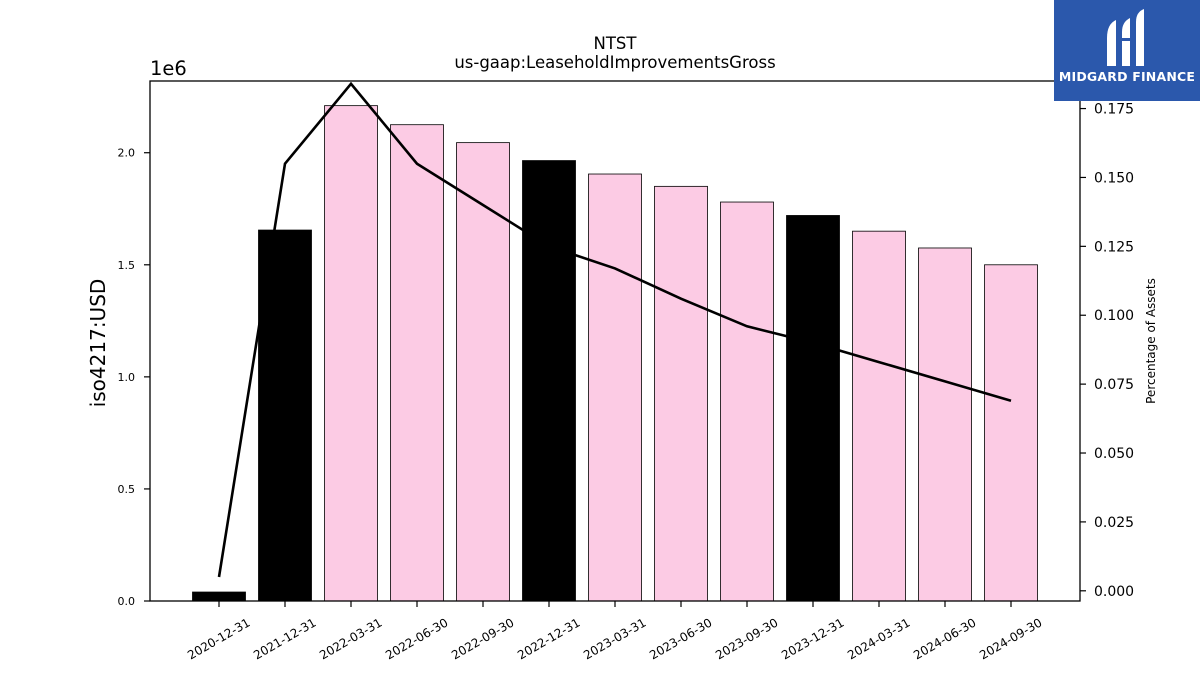  Describe the element at coordinates (127, 489) in the screenshot. I see `y-tick-label: 0.5` at that location.